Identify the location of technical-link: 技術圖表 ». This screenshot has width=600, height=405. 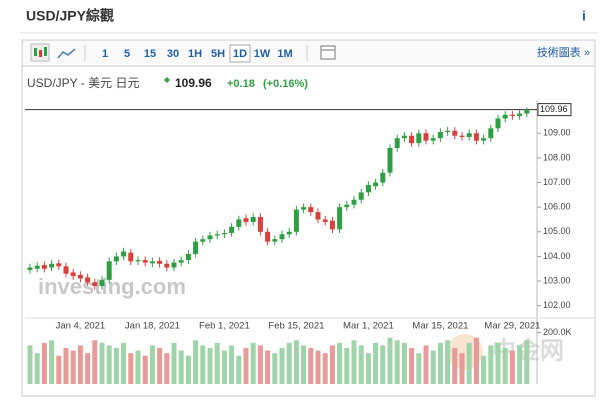
(563, 52).